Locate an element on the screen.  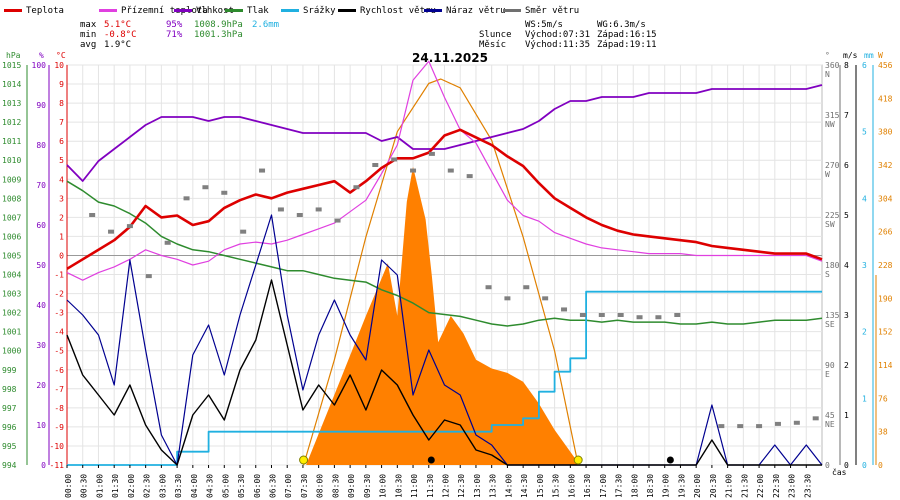
x-tick-label: 02:00 is located at coordinates (131, 486).